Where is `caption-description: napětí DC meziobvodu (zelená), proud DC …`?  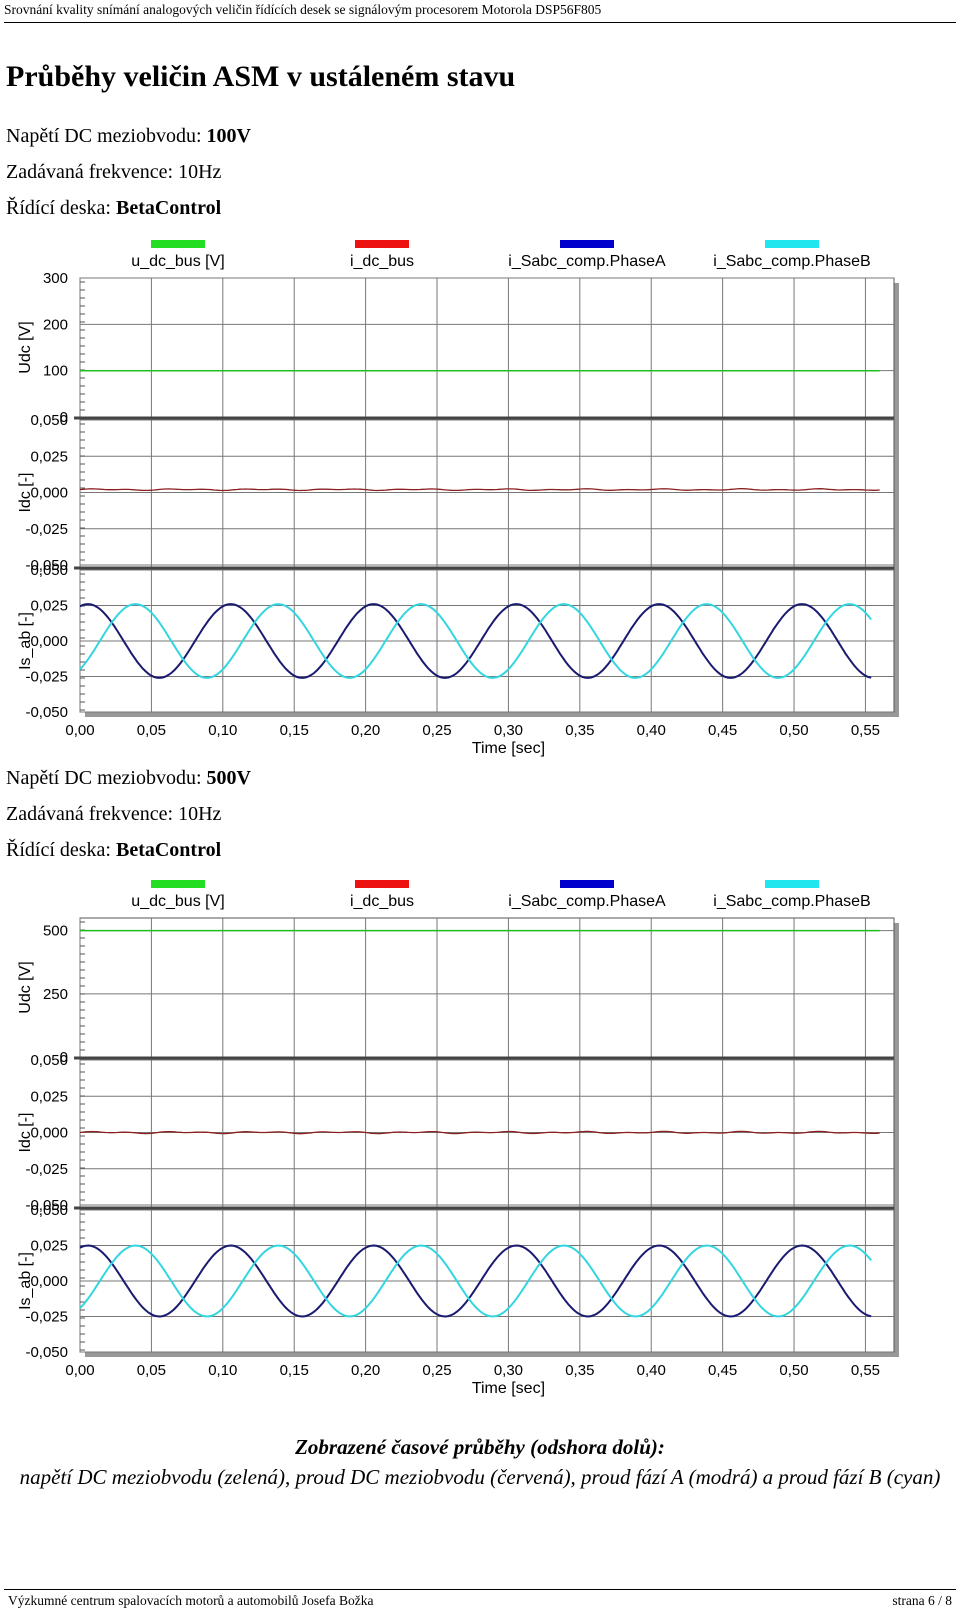 caption-description: napětí DC meziobvodu (zelená), proud DC … is located at coordinates (480, 1477).